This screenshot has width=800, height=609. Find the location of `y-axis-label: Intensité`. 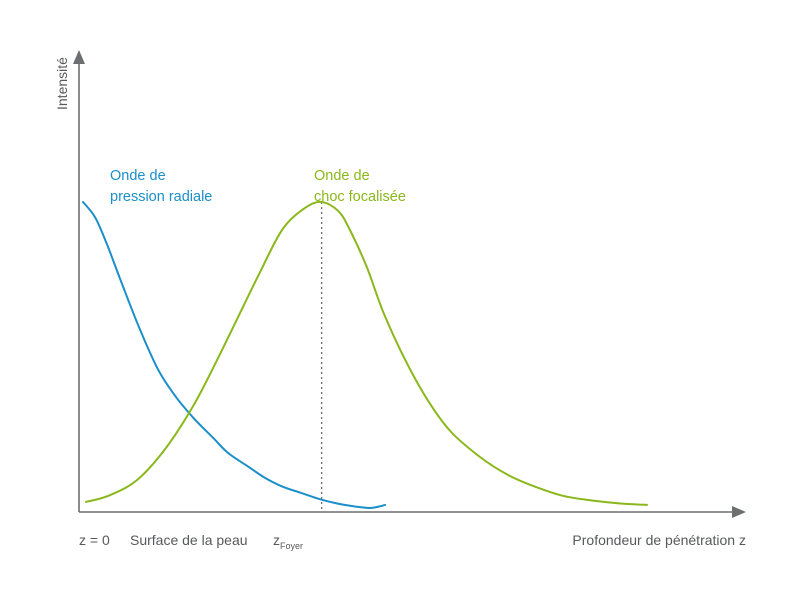

y-axis-label: Intensité is located at coordinates (62, 83).